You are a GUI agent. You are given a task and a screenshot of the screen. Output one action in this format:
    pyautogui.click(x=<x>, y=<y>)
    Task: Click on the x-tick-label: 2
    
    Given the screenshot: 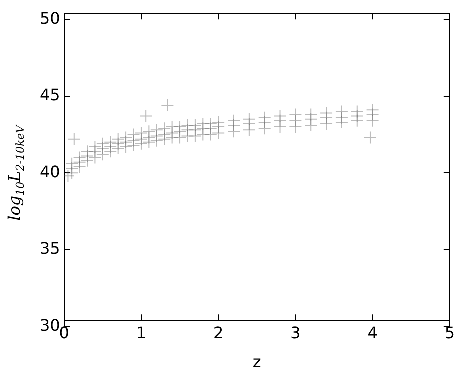 What is the action you would take?
    pyautogui.click(x=218, y=332)
    